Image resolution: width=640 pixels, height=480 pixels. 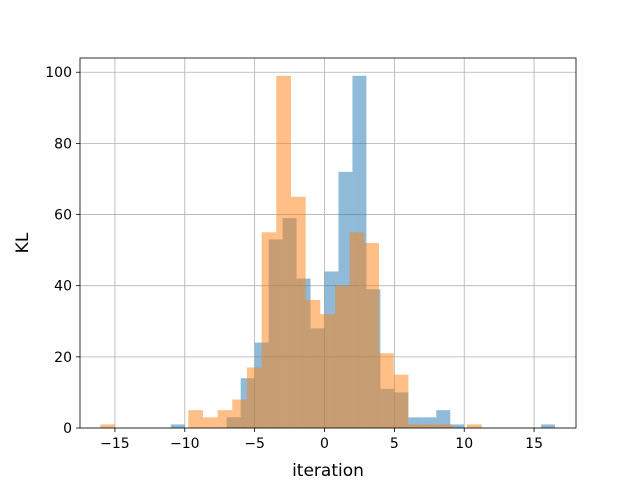 I want to click on x-axis-ticks: −15 −10 −5 0 5 10 15, so click(x=321, y=440).